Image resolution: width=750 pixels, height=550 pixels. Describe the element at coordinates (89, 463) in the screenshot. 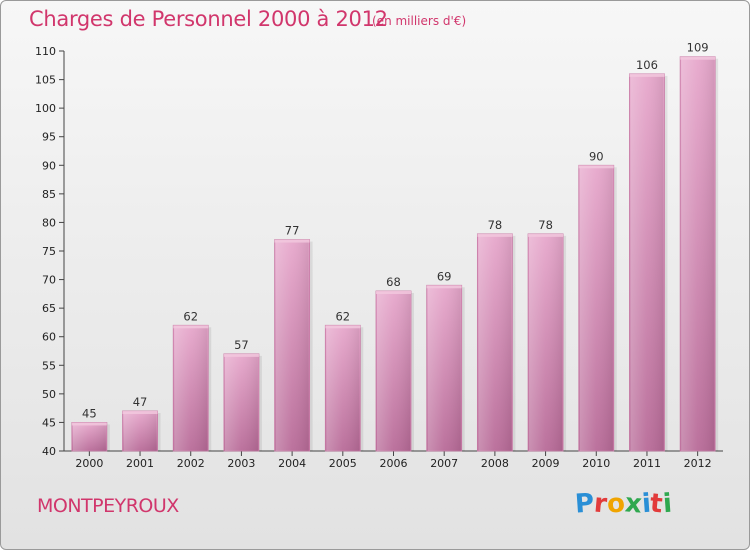

I see `x-tick-label-2000: 2000` at that location.